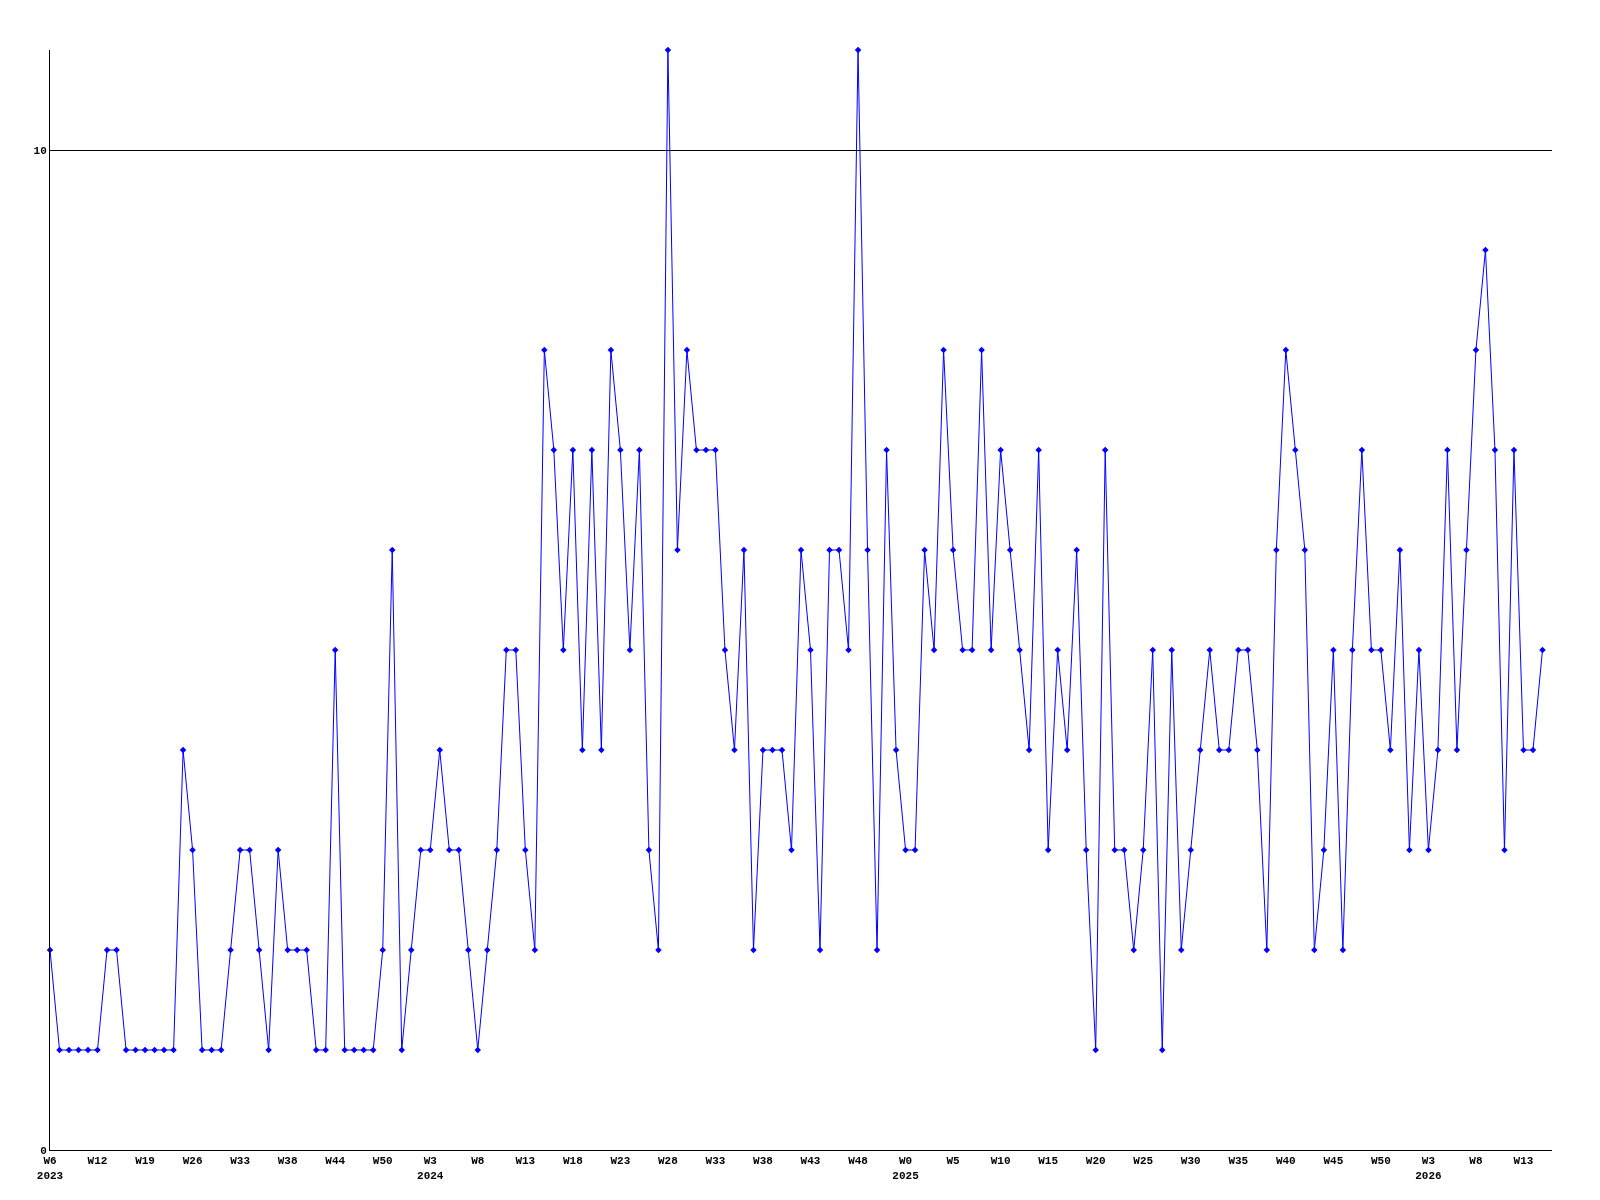 The height and width of the screenshot is (1200, 1600). I want to click on x-tick-label: W20, so click(1095, 1161).